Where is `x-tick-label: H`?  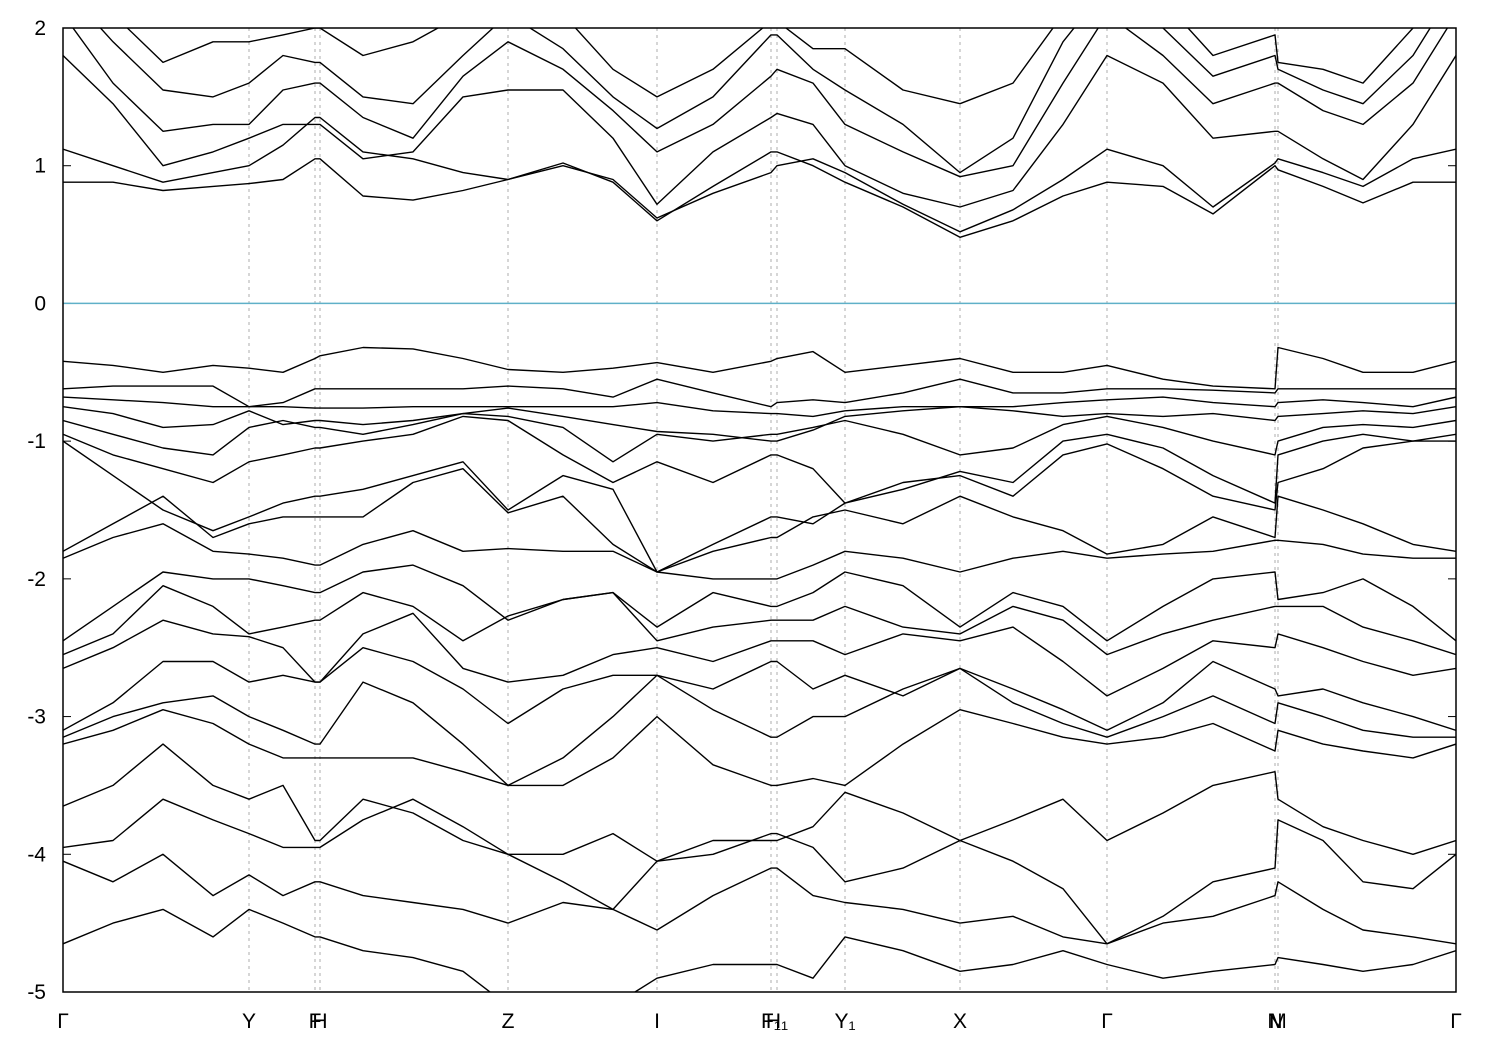
x-tick-label: H is located at coordinates (319, 1021).